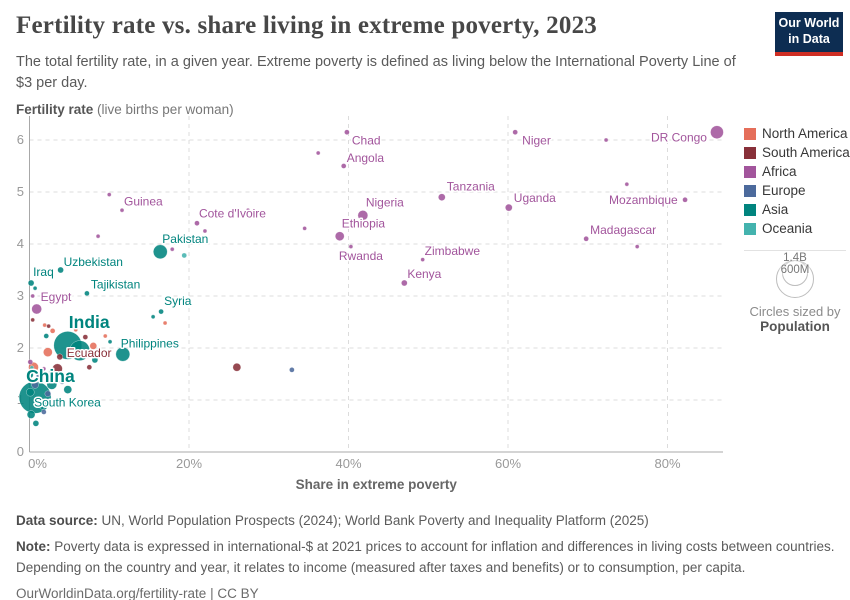  What do you see at coordinates (363, 223) in the screenshot?
I see `country-label-ethiopia: Ethiopia` at bounding box center [363, 223].